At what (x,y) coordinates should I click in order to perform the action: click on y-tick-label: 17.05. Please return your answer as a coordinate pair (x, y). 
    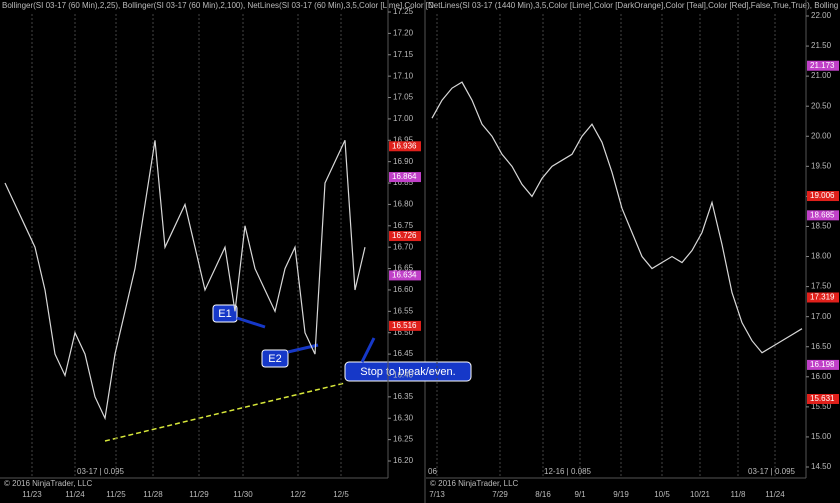
    Looking at the image, I should click on (403, 97).